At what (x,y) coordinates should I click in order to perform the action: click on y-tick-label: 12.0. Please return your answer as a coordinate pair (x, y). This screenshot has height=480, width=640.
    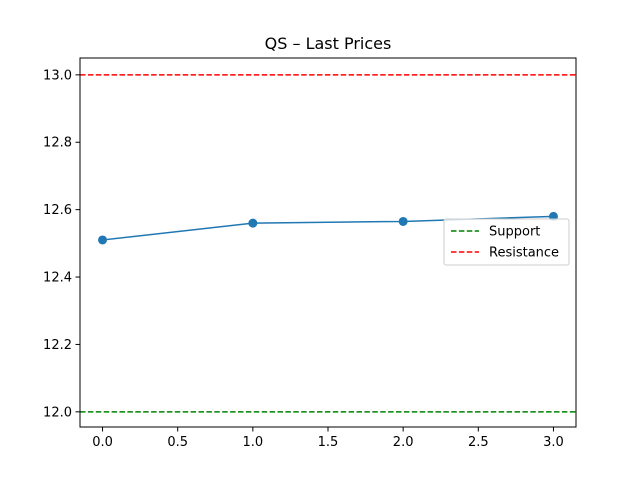
    Looking at the image, I should click on (57, 412).